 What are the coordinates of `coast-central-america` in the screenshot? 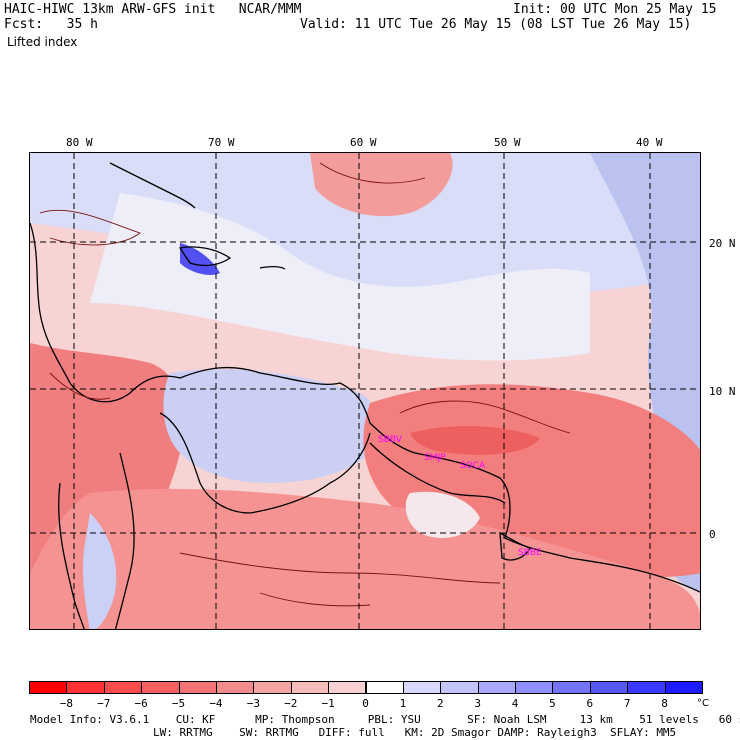 It's located at (80, 312).